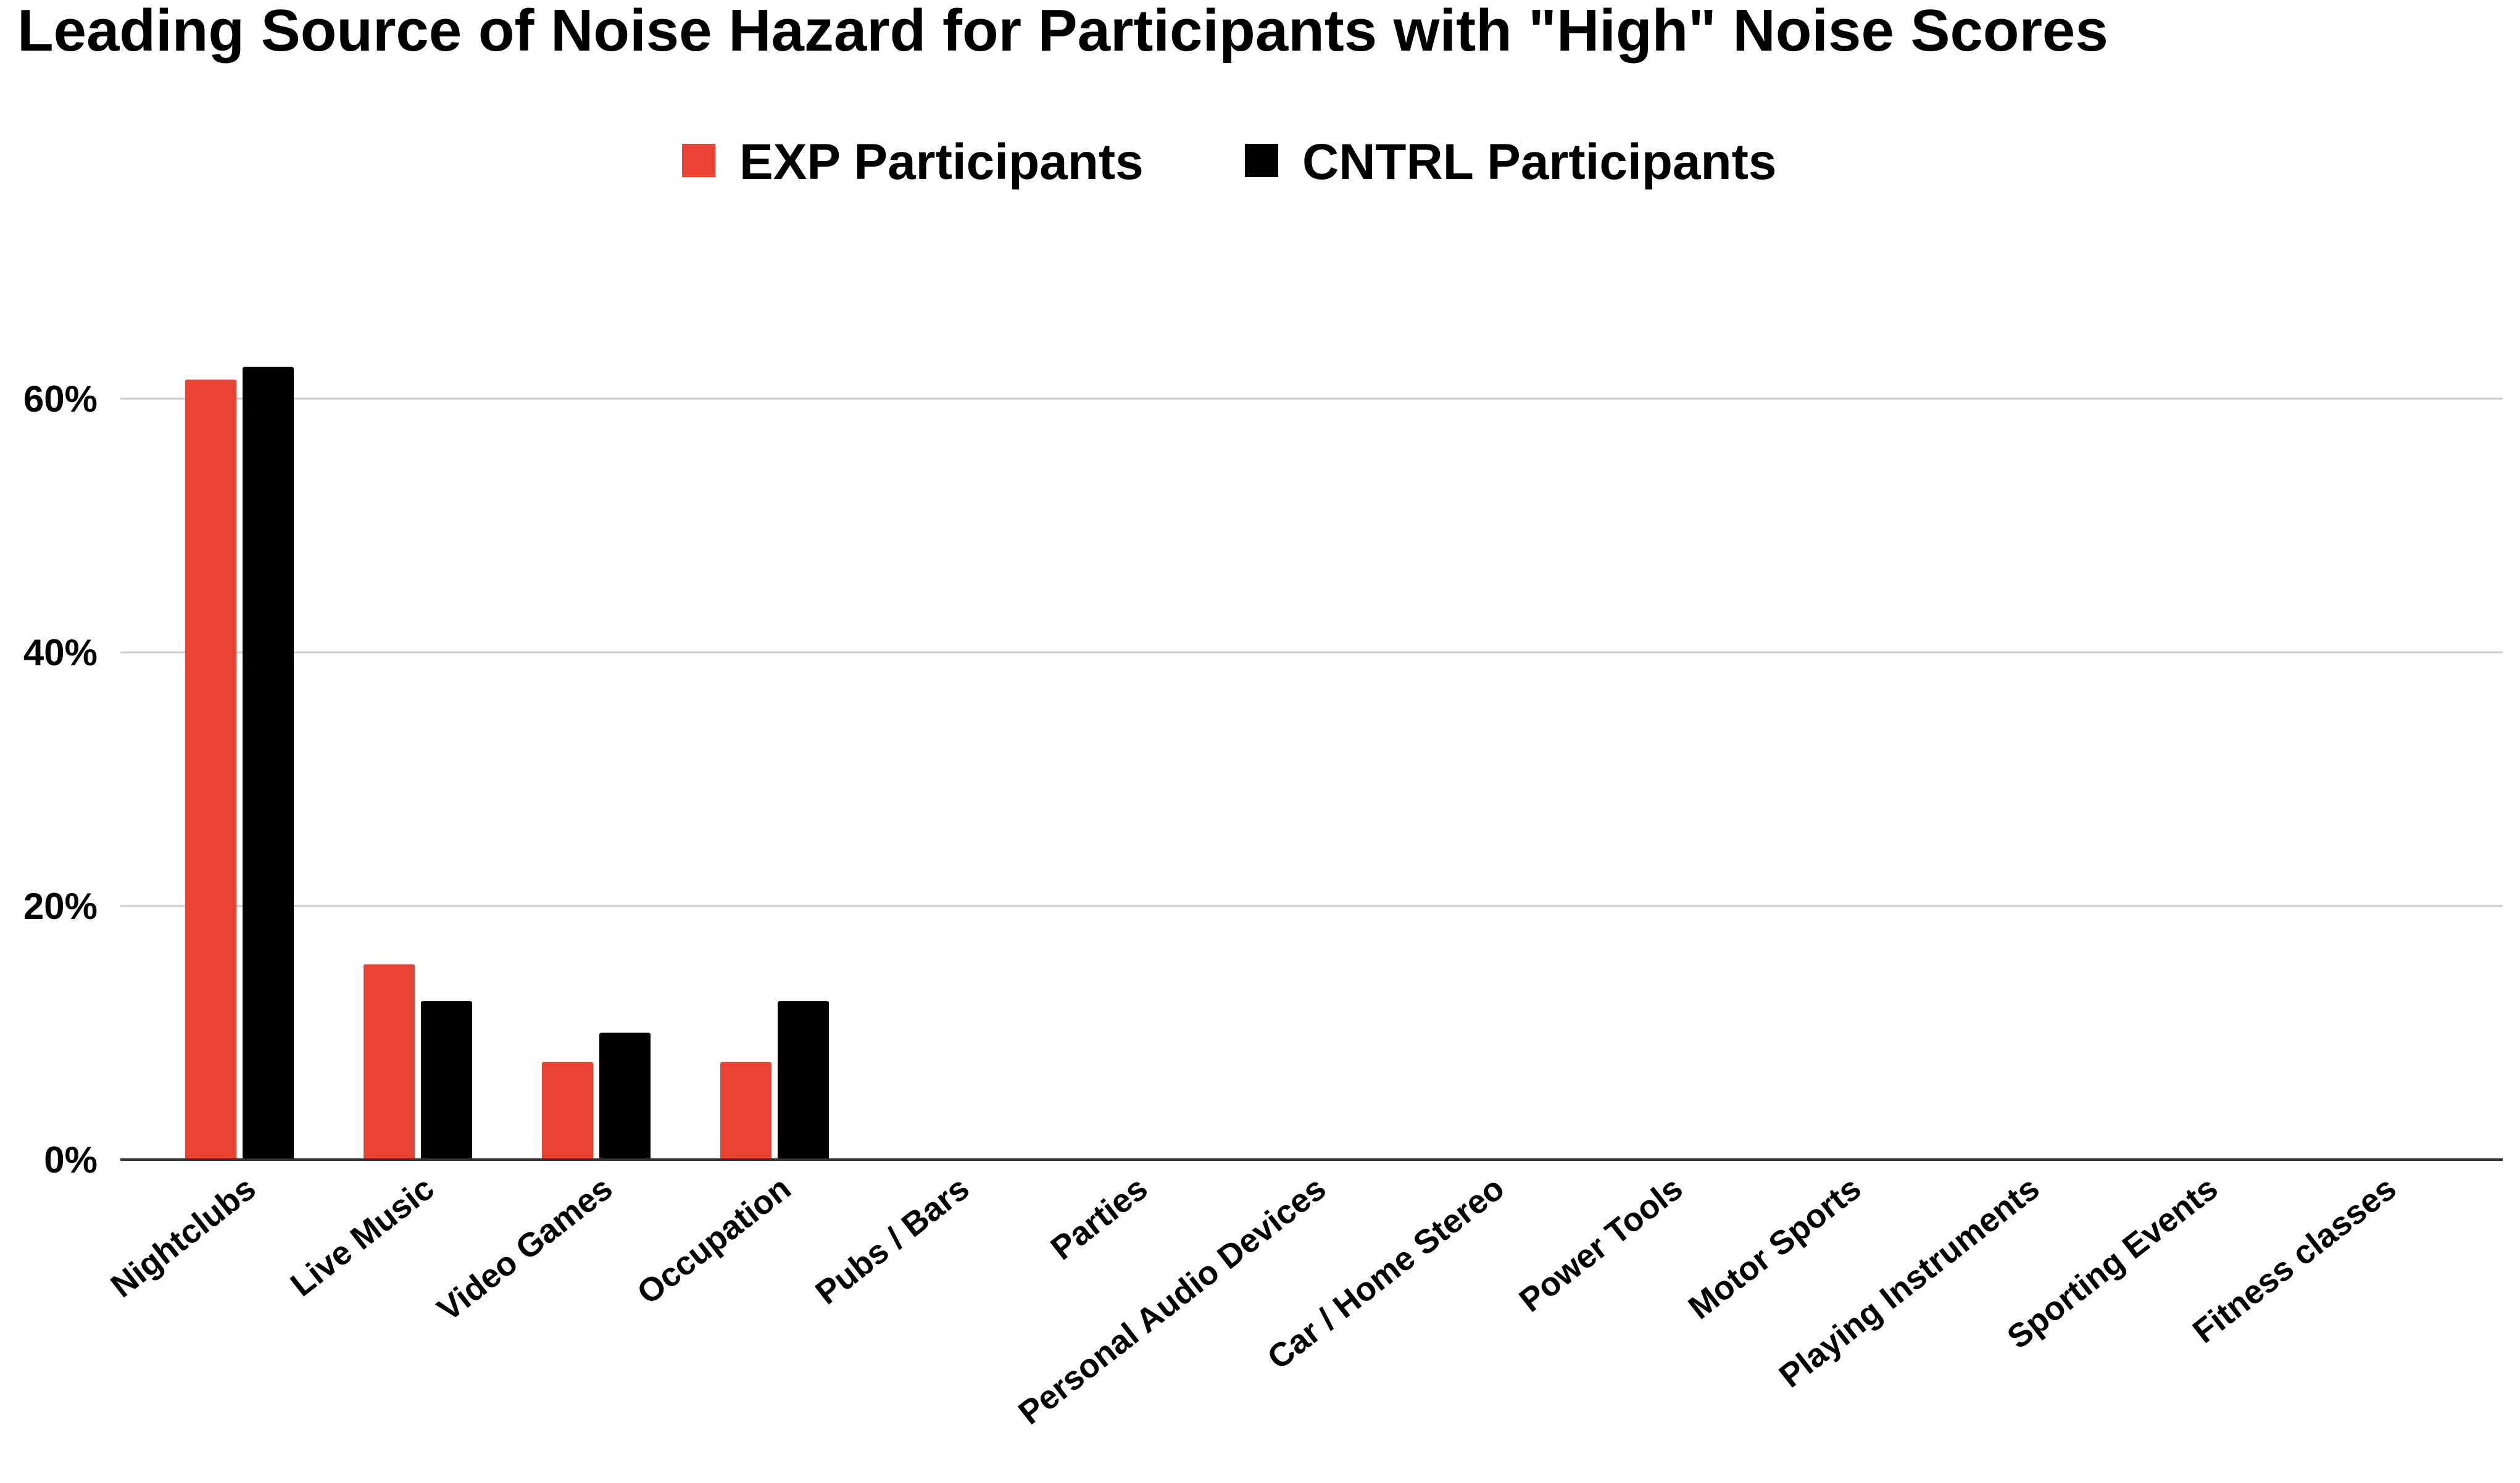 This screenshot has width=2520, height=1483. What do you see at coordinates (1099, 1218) in the screenshot?
I see `x-category-label: Parties` at bounding box center [1099, 1218].